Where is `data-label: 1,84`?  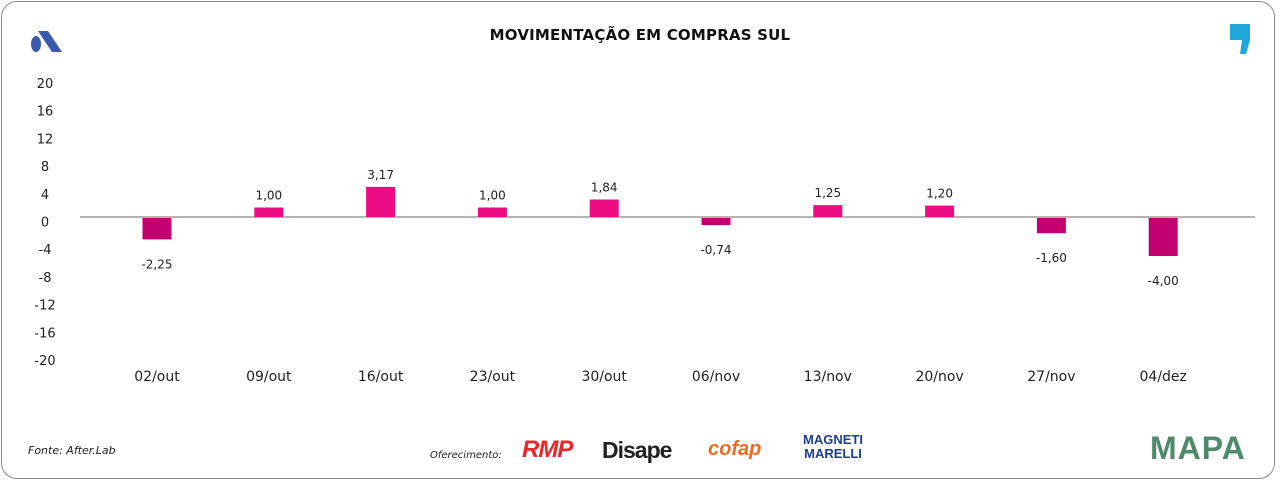
data-label: 1,84 is located at coordinates (604, 188).